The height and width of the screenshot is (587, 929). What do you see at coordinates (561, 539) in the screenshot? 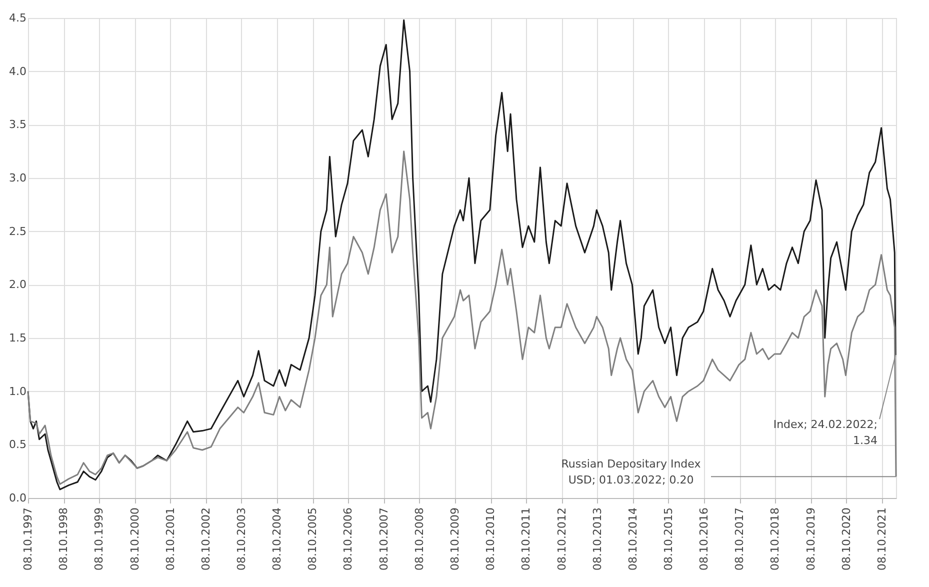
I see `x-tick-label: 08.10.2012` at bounding box center [561, 539].